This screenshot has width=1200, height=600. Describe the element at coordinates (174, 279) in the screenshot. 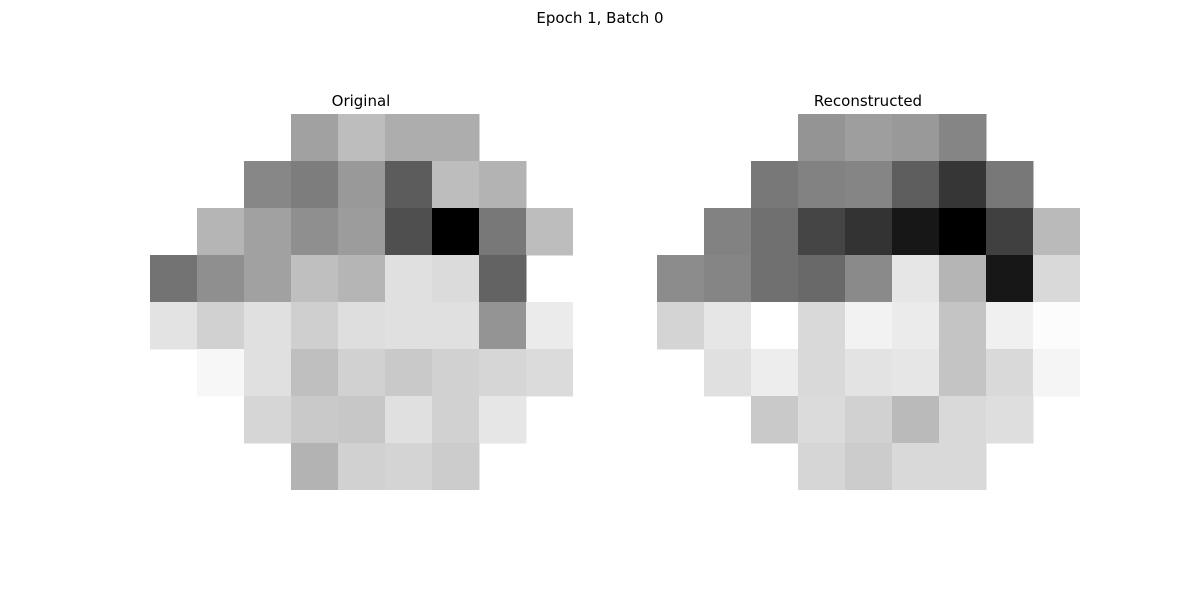

I see `pixel-r3-c0` at that location.